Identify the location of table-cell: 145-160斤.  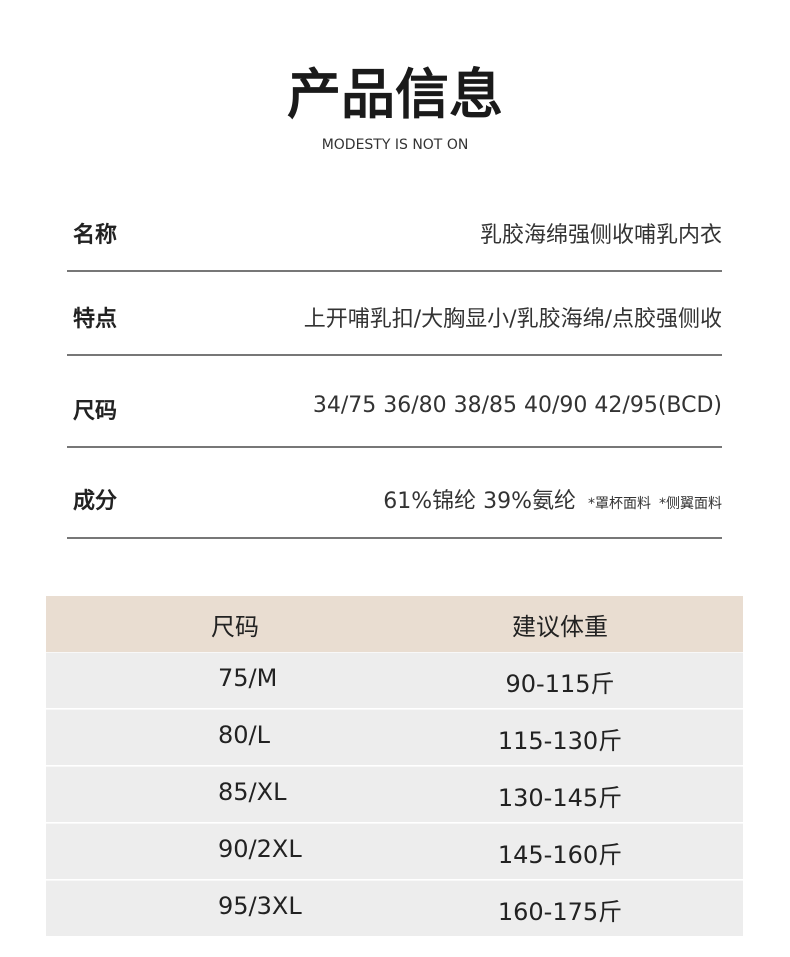
(560, 855).